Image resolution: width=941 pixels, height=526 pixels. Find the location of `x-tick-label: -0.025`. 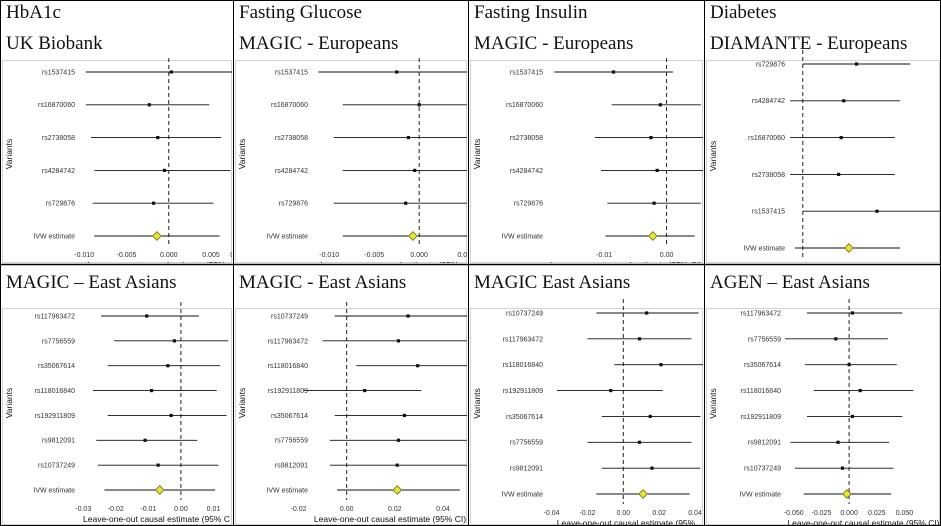

x-tick-label: -0.025 is located at coordinates (821, 513).